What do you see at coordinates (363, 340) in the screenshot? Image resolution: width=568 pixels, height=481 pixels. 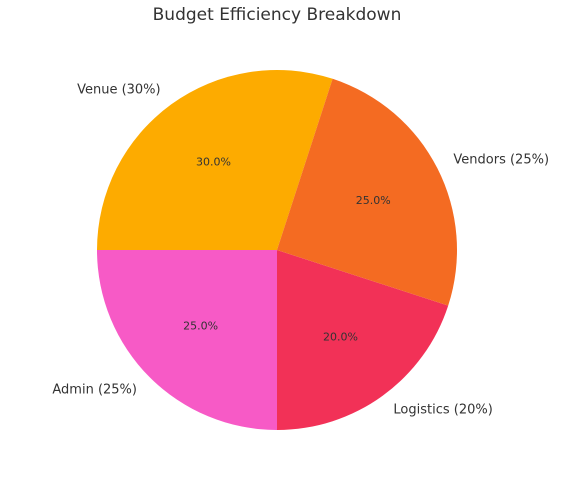 I see `pie-slice-logistics` at bounding box center [363, 340].